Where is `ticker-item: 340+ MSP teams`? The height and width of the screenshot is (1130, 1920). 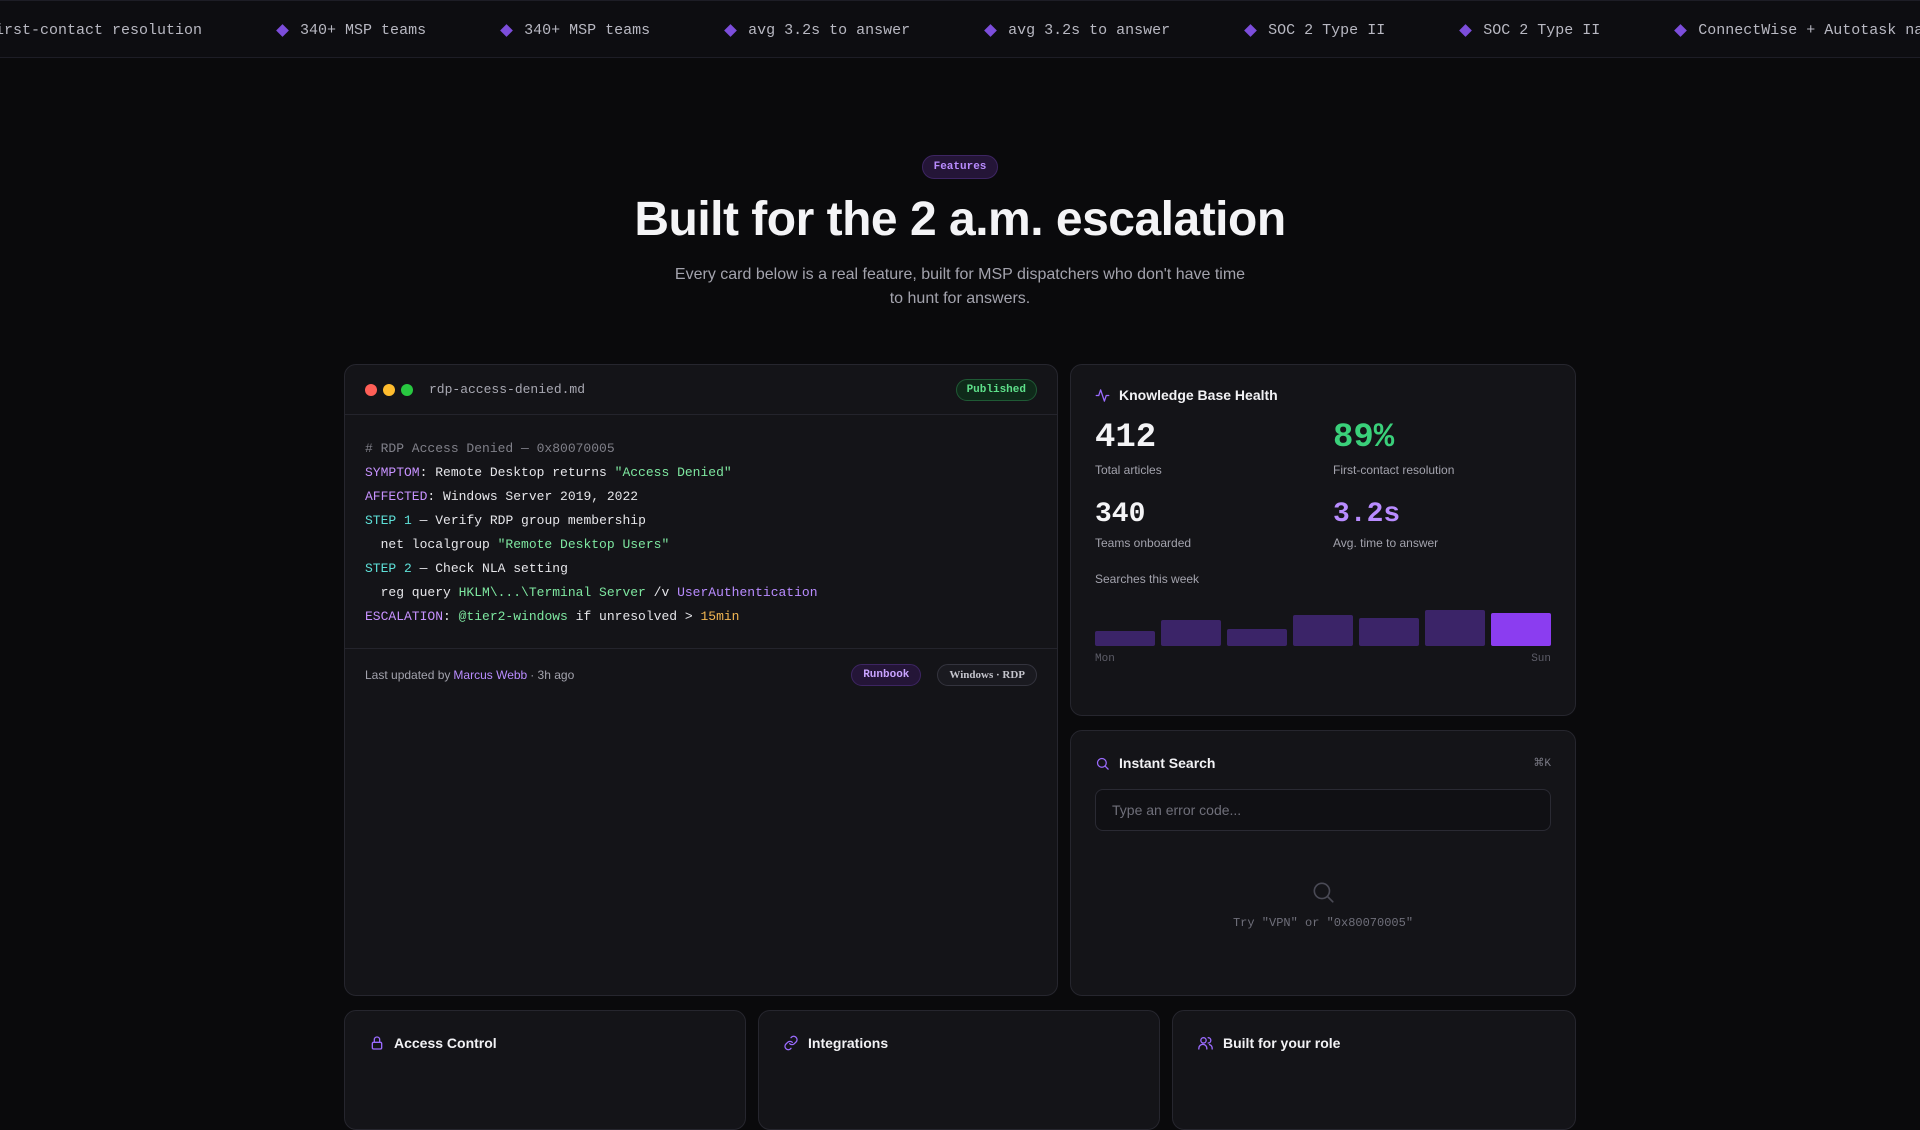
ticker-item: 340+ MSP teams is located at coordinates (575, 30).